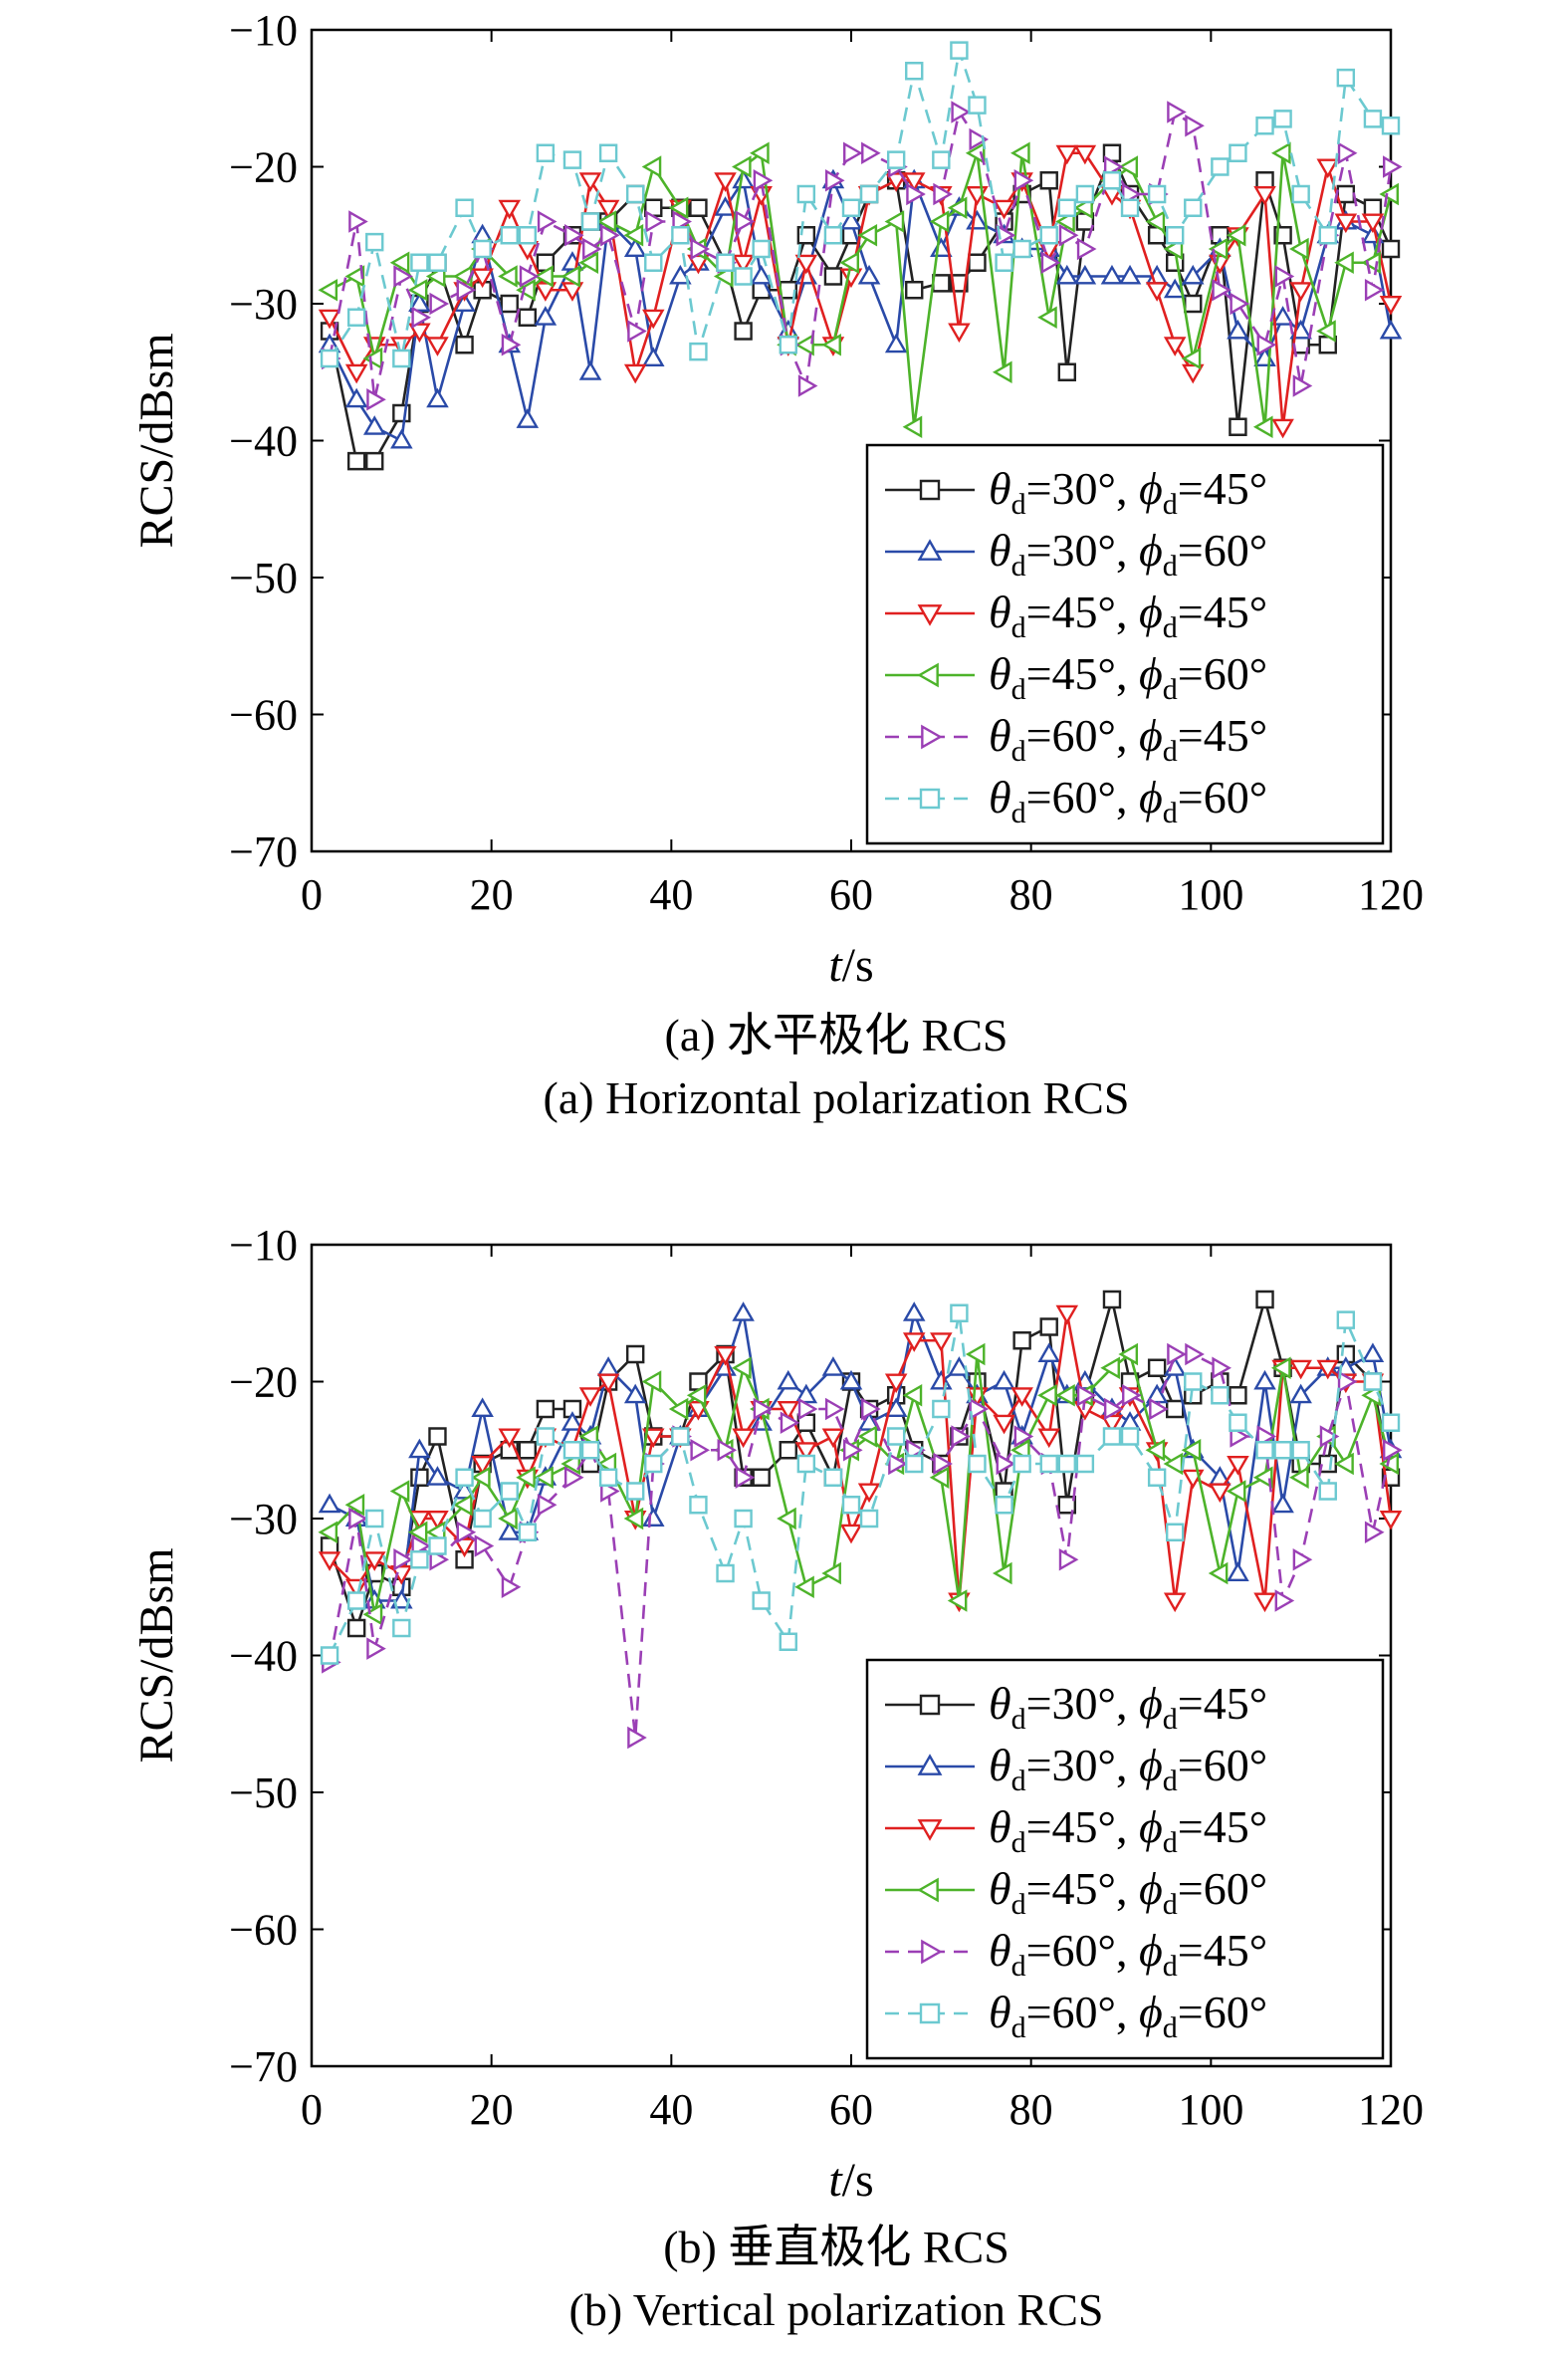 The width and height of the screenshot is (1568, 2353). What do you see at coordinates (851, 965) in the screenshot?
I see `x-axis-label: t/s` at bounding box center [851, 965].